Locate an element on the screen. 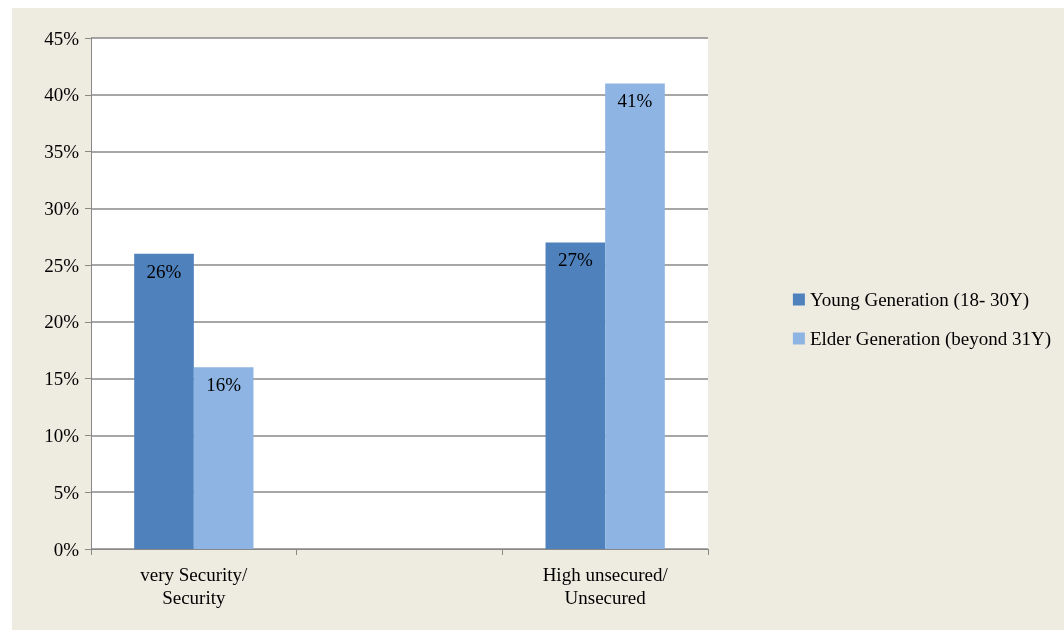  y-tick-label: 20% is located at coordinates (62, 322).